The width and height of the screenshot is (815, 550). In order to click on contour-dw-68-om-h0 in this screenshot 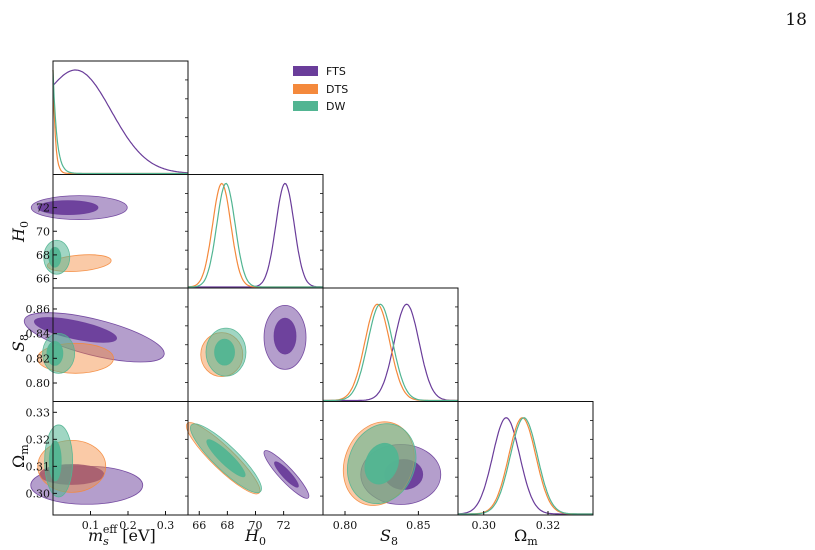, I will do `click(226, 458)`.